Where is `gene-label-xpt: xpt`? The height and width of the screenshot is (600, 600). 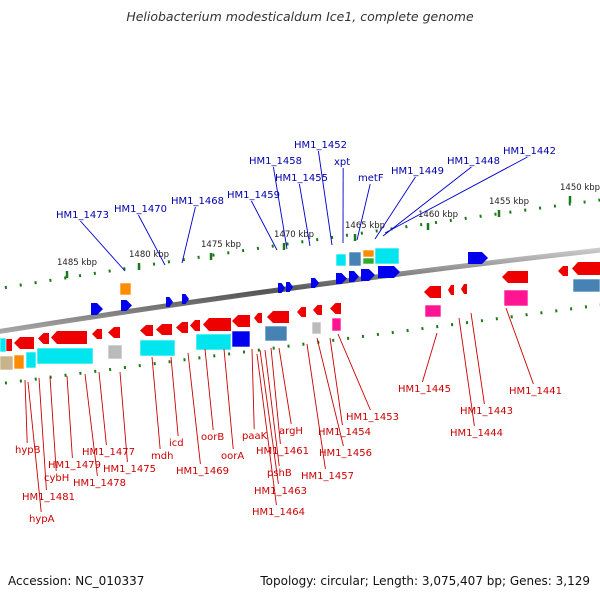 gene-label-xpt: xpt is located at coordinates (342, 162).